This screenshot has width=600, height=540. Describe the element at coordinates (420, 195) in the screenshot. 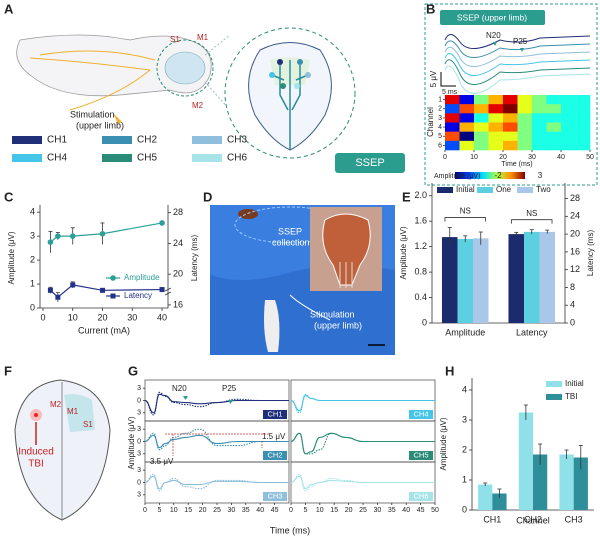

I see `label: 2.0` at that location.